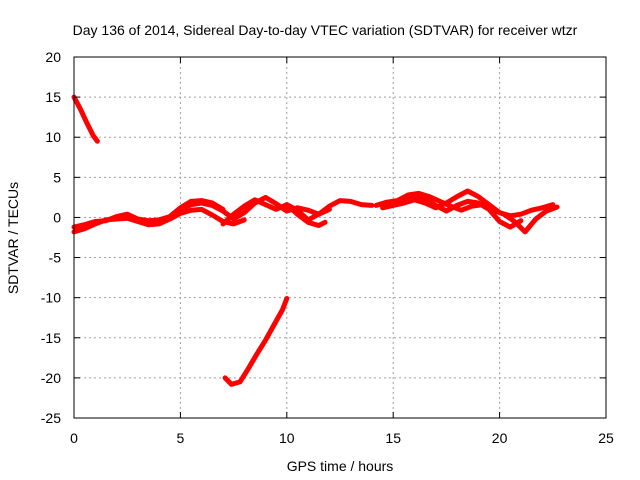  I want to click on x-tick-labels: 0 5 10 15 20 25, so click(342, 438).